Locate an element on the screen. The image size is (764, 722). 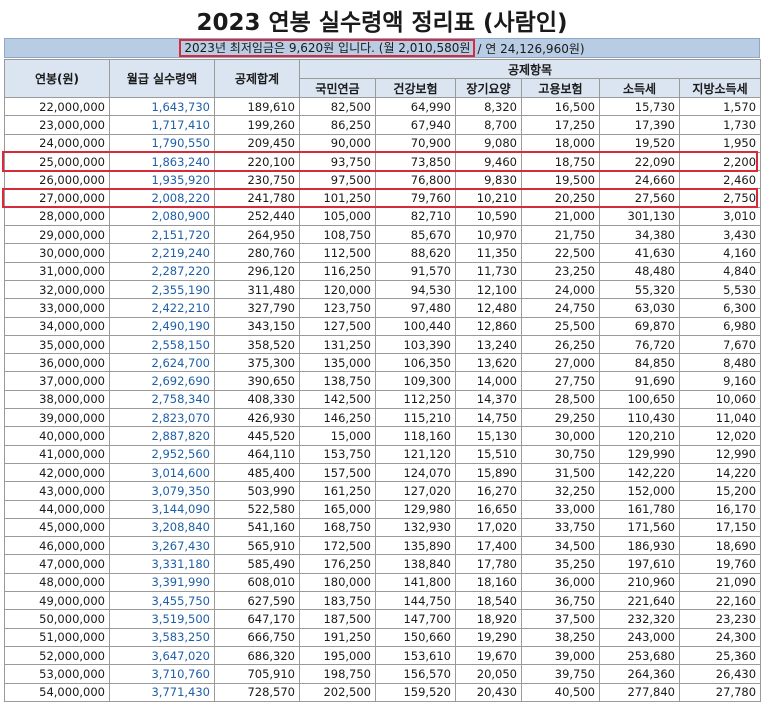
cell-employment: 33,000 is located at coordinates (560, 509).